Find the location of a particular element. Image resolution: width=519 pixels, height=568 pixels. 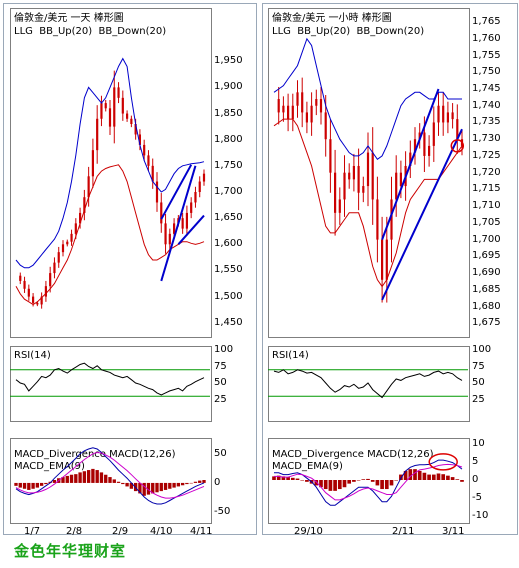

y-tick-label: 1,695 is located at coordinates (486, 256).